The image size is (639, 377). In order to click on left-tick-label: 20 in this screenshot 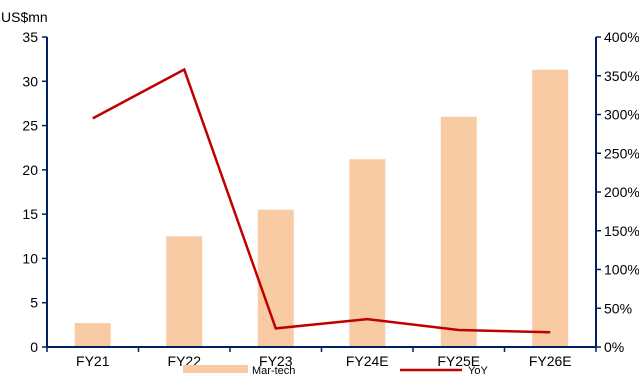, I will do `click(30, 170)`.